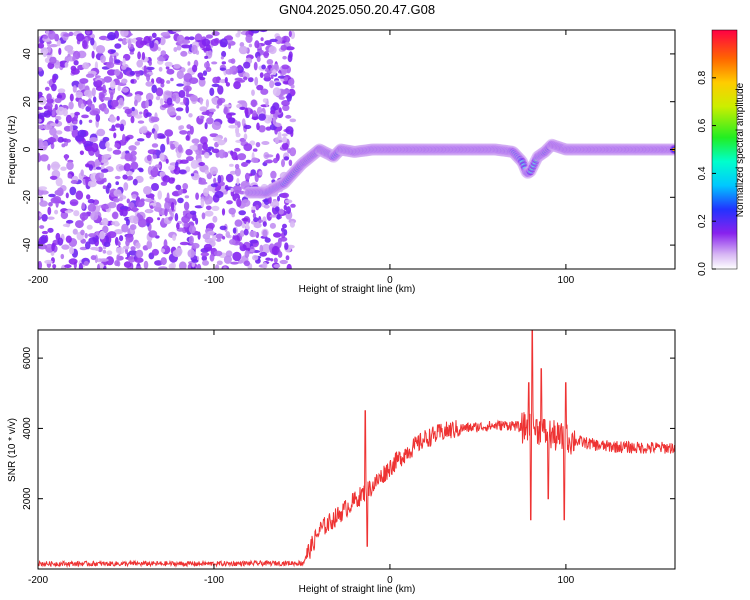  Describe the element at coordinates (214, 580) in the screenshot. I see `x-tick-label: -100` at that location.